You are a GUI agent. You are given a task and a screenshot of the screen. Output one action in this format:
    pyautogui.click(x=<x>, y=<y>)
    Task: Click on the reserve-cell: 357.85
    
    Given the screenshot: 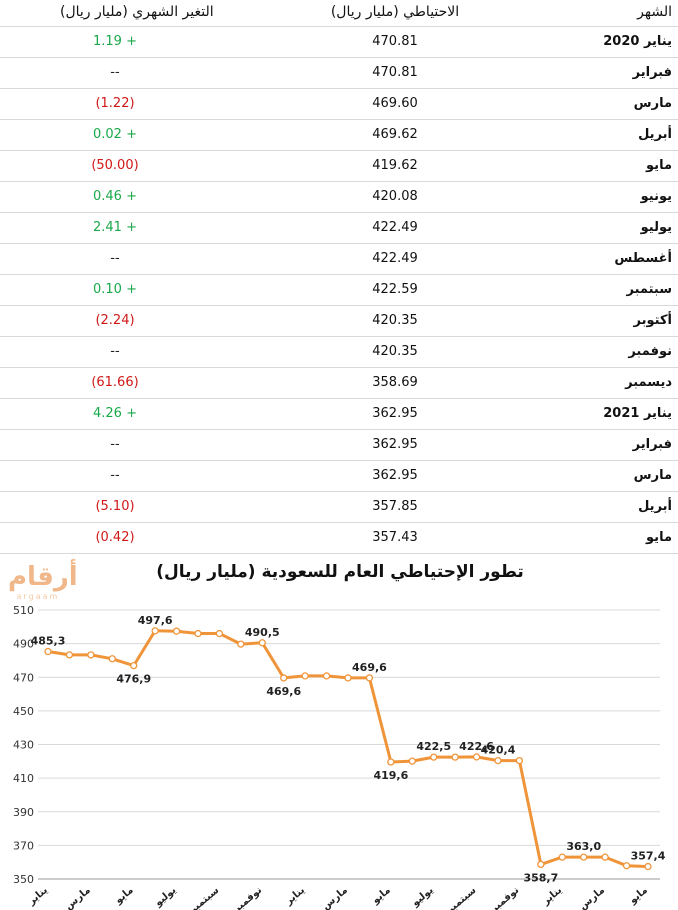 What is the action you would take?
    pyautogui.click(x=395, y=506)
    